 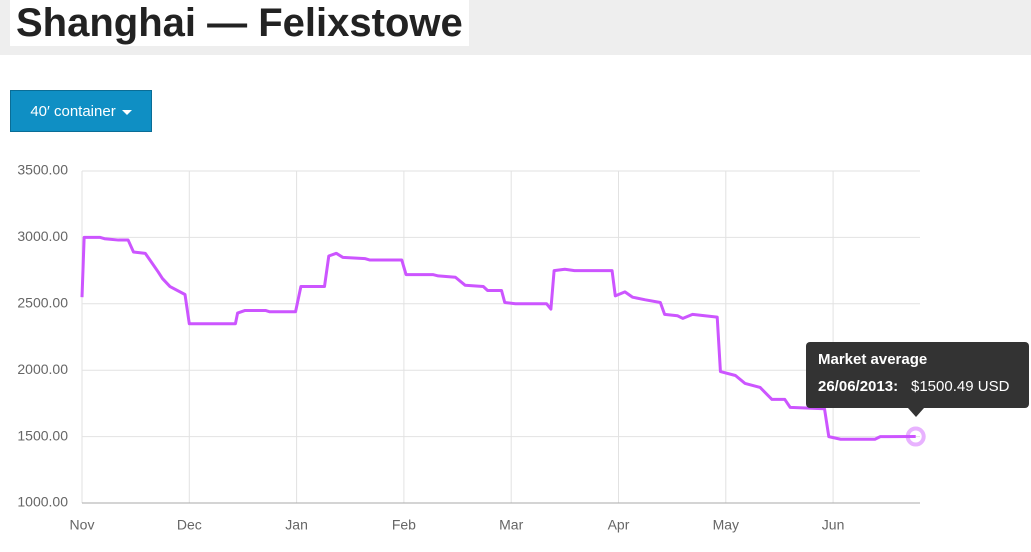 I want to click on y-tick-label: 3000.00, so click(x=42, y=236).